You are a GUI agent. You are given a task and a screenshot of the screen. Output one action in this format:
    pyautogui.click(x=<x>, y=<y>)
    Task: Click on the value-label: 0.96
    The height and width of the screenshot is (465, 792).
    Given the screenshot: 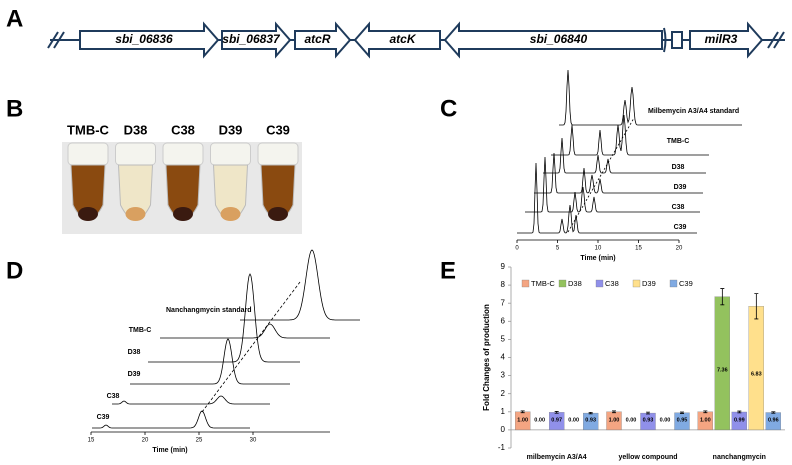 What is the action you would take?
    pyautogui.click(x=773, y=420)
    